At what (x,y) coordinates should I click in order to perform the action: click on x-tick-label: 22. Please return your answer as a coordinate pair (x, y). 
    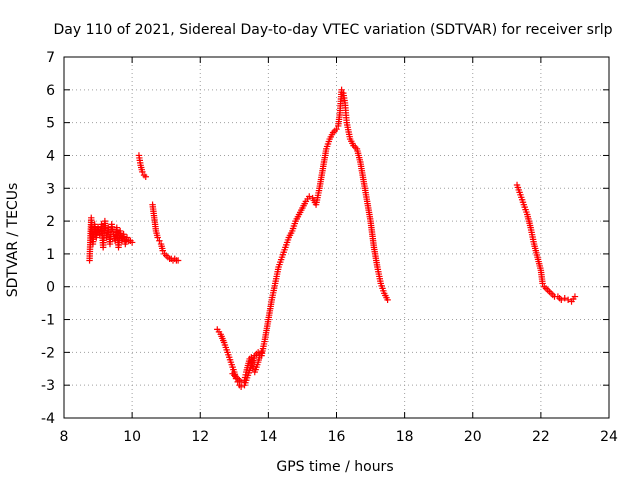
    Looking at the image, I should click on (541, 437).